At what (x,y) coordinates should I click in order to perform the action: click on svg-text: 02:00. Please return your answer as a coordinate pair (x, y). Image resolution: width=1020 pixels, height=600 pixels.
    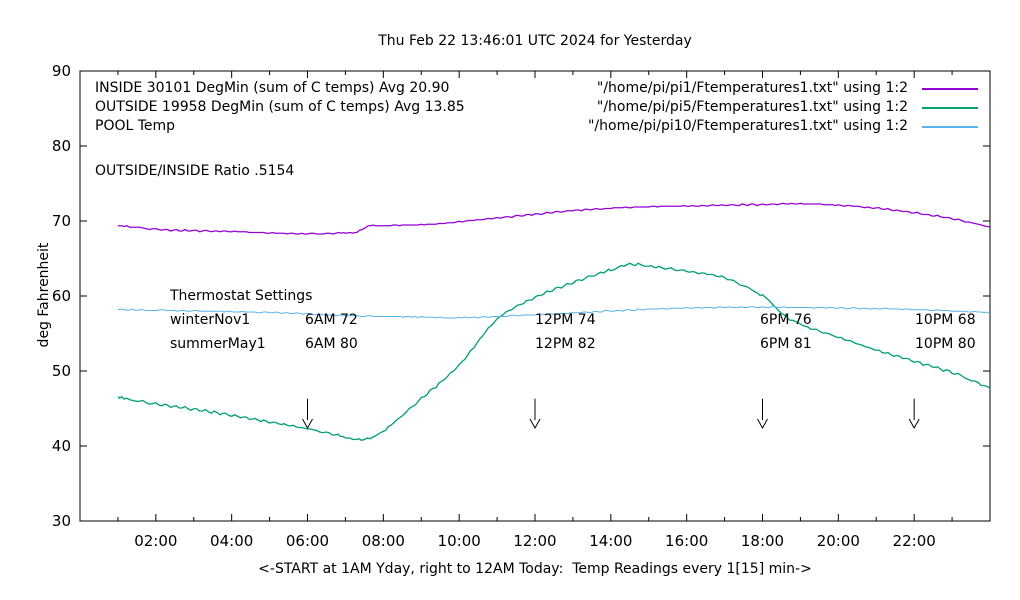
    Looking at the image, I should click on (155, 541).